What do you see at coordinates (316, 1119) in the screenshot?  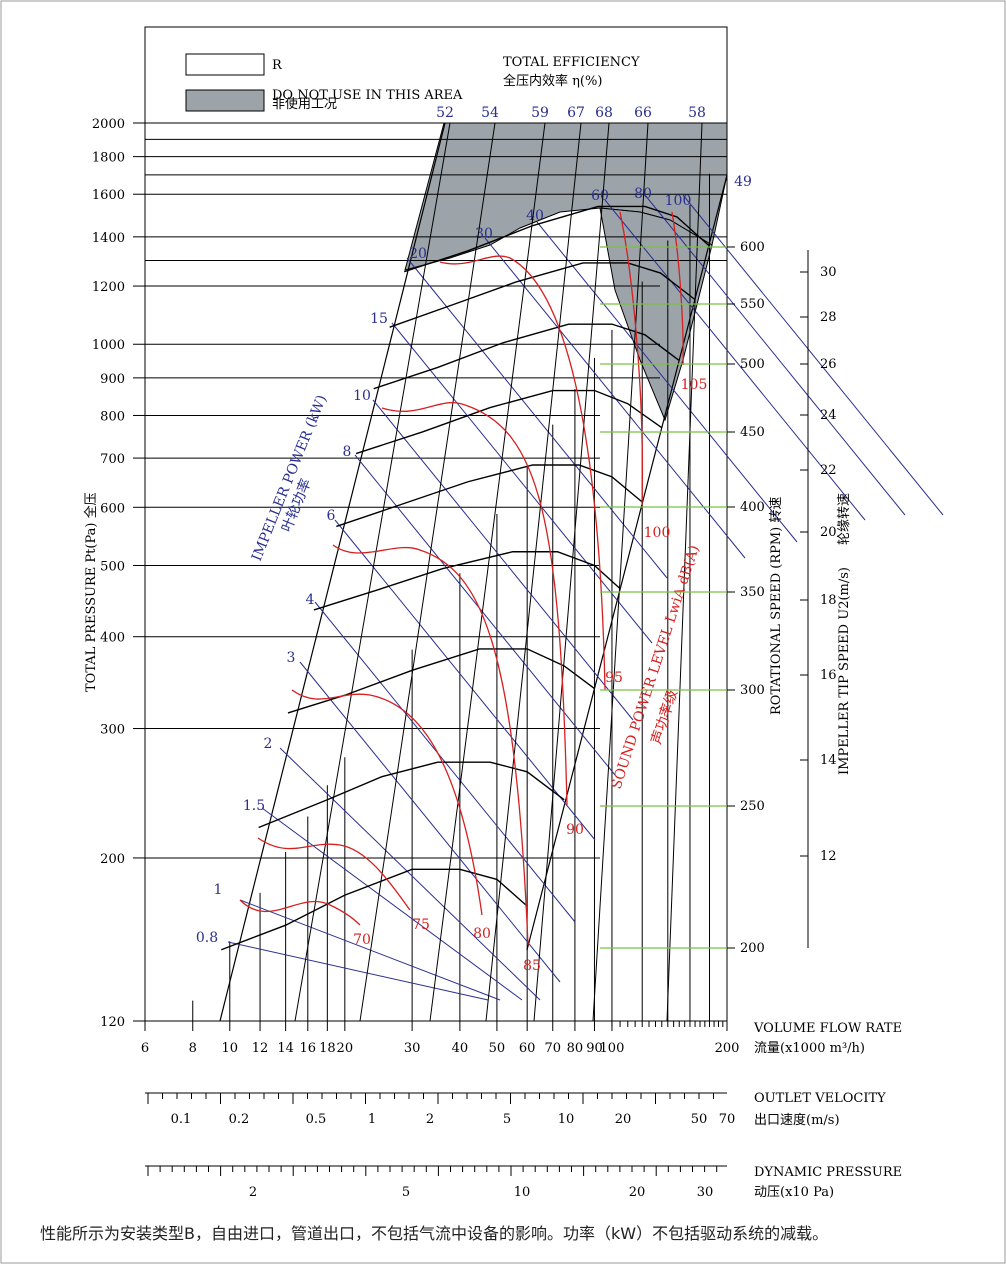 I see `velocity-tick-label: 0.5` at bounding box center [316, 1119].